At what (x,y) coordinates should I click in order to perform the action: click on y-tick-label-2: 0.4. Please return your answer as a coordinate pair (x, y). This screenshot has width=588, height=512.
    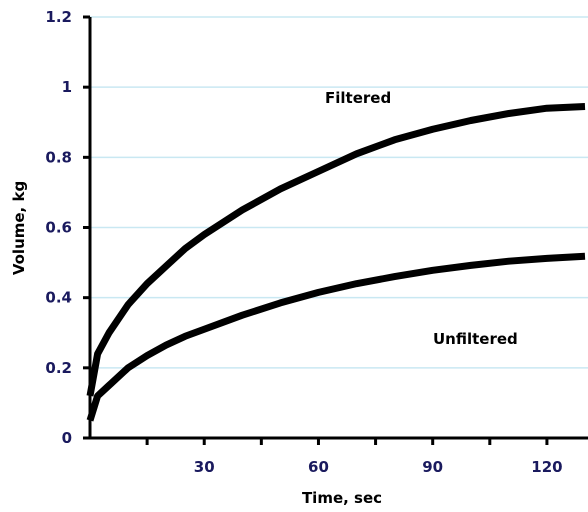
    Looking at the image, I should click on (58, 298).